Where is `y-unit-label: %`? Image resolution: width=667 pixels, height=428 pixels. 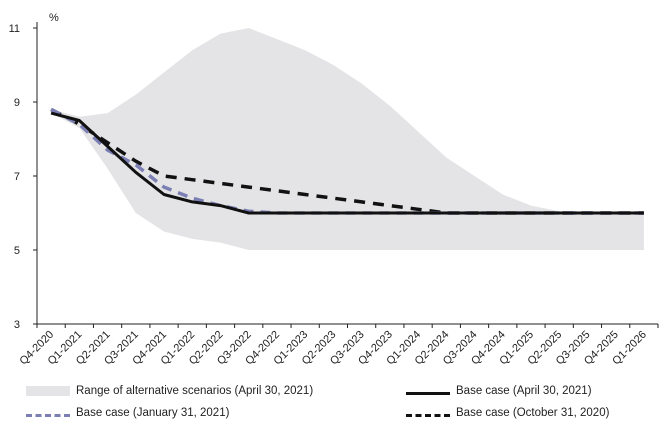 y-unit-label: % is located at coordinates (54, 18).